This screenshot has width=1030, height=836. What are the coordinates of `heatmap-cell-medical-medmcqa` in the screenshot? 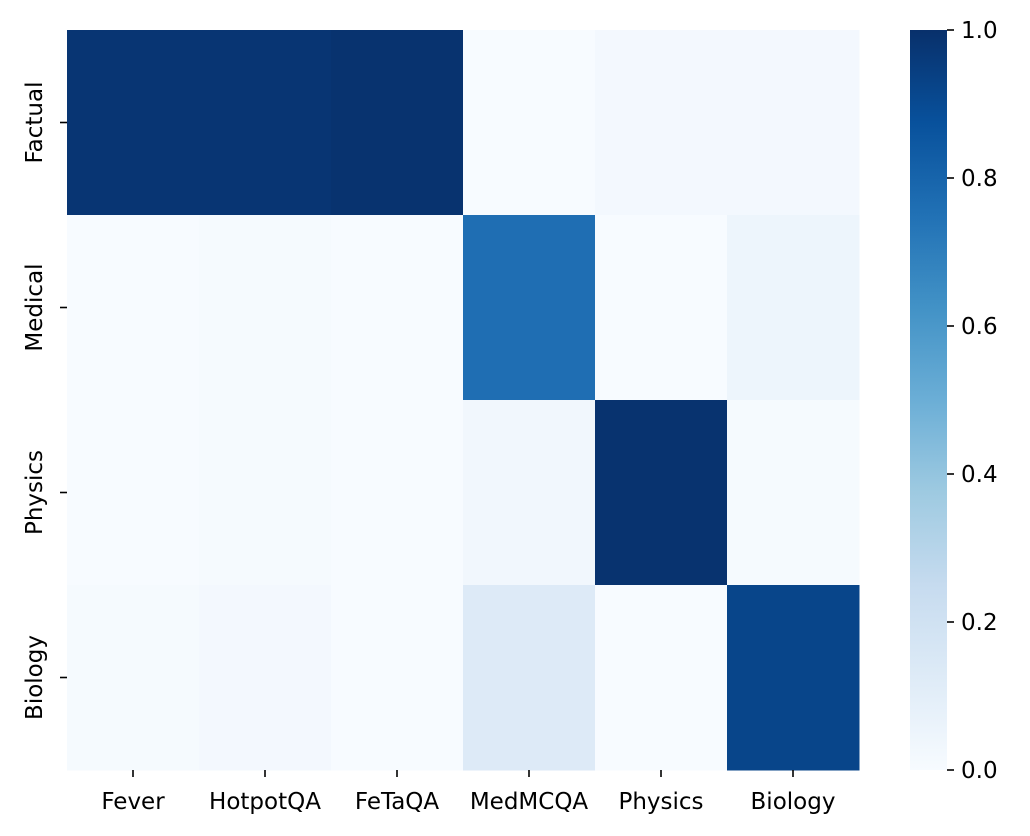 It's located at (529, 308).